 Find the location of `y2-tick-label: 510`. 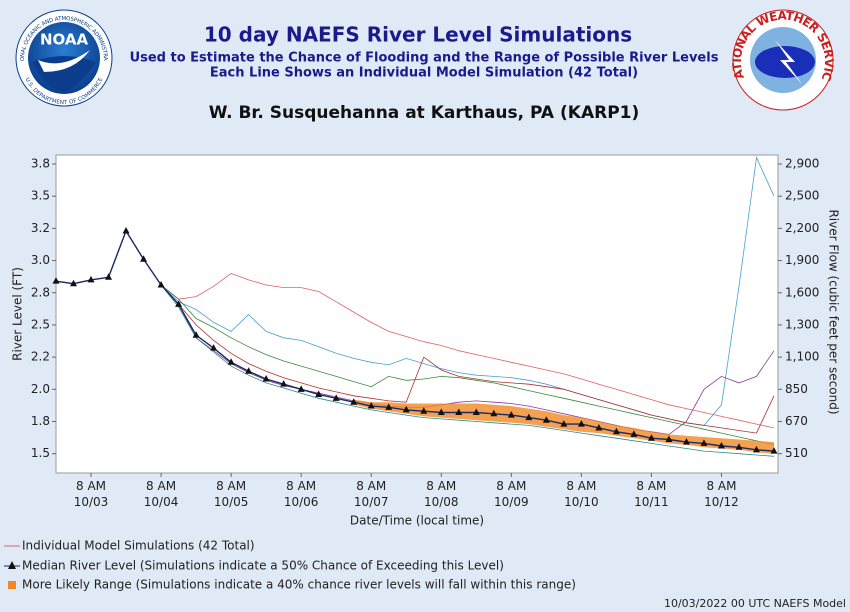

y2-tick-label: 510 is located at coordinates (796, 453).